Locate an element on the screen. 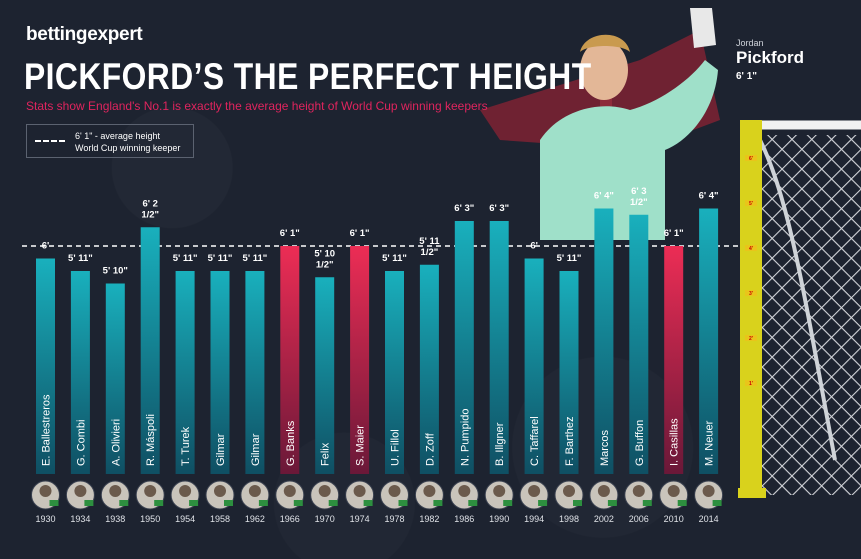 The width and height of the screenshot is (861, 559). bar-1998 is located at coordinates (569, 372).